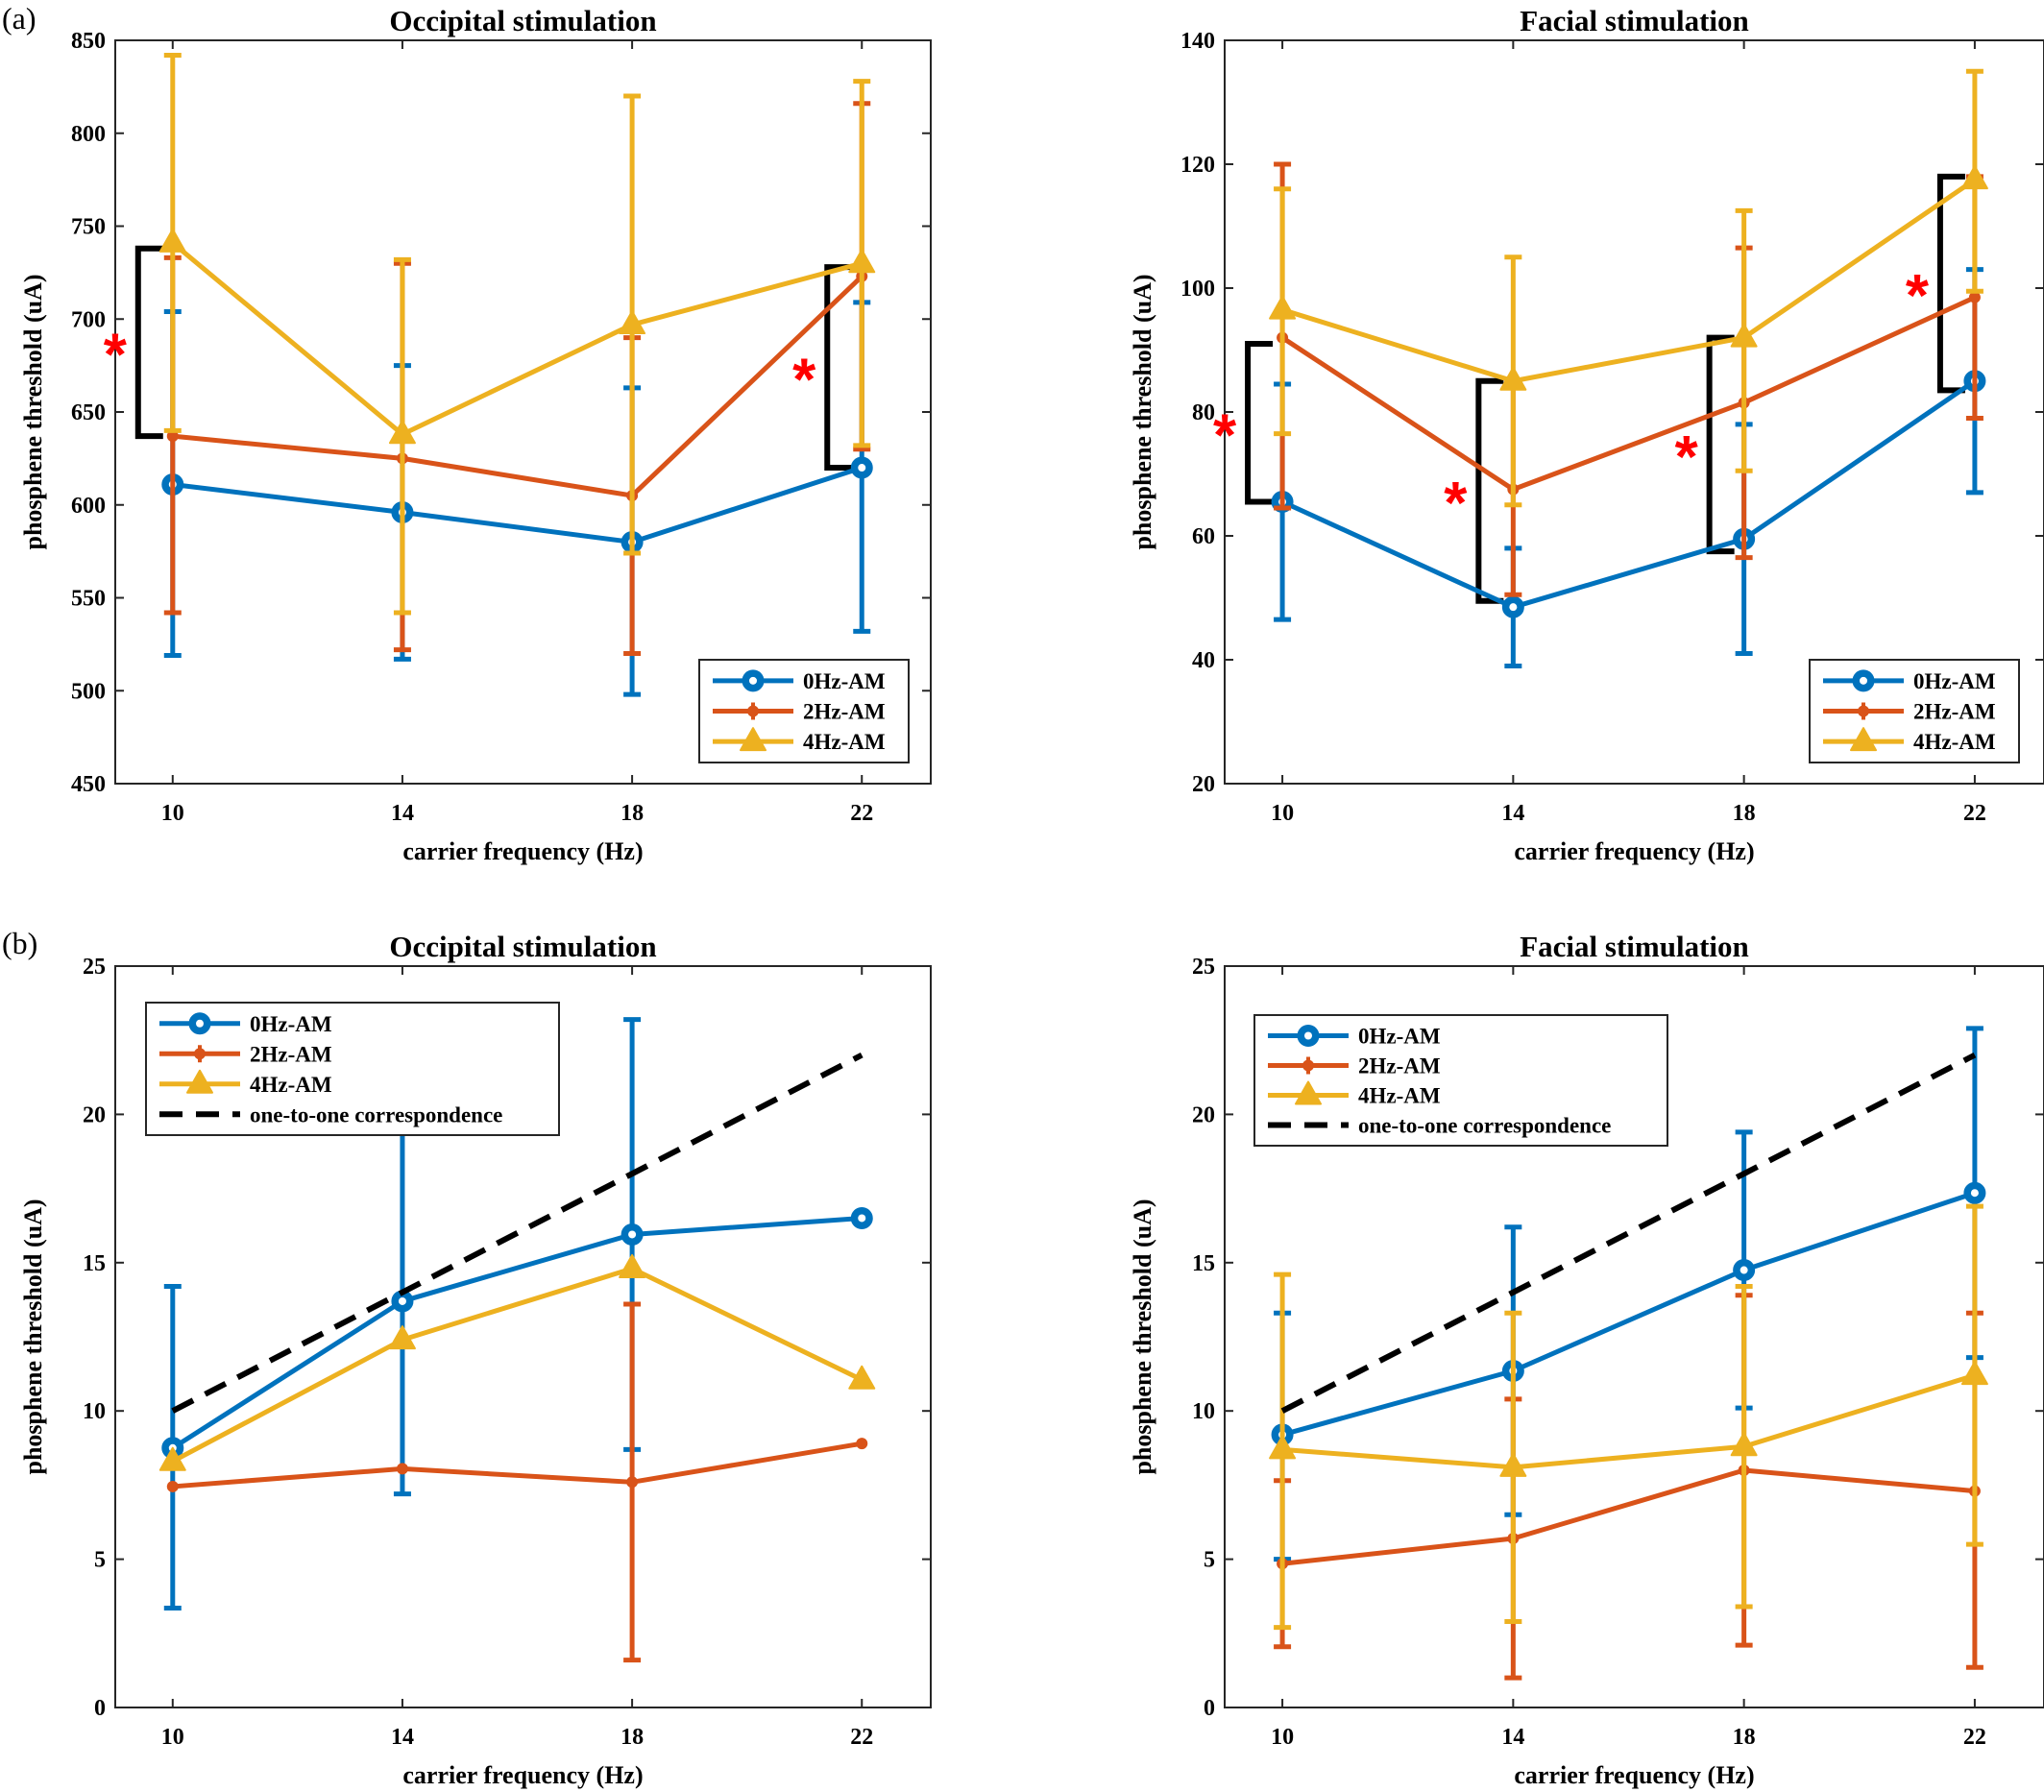 Image resolution: width=2044 pixels, height=1792 pixels. I want to click on y-tick-label: 60, so click(1203, 536).